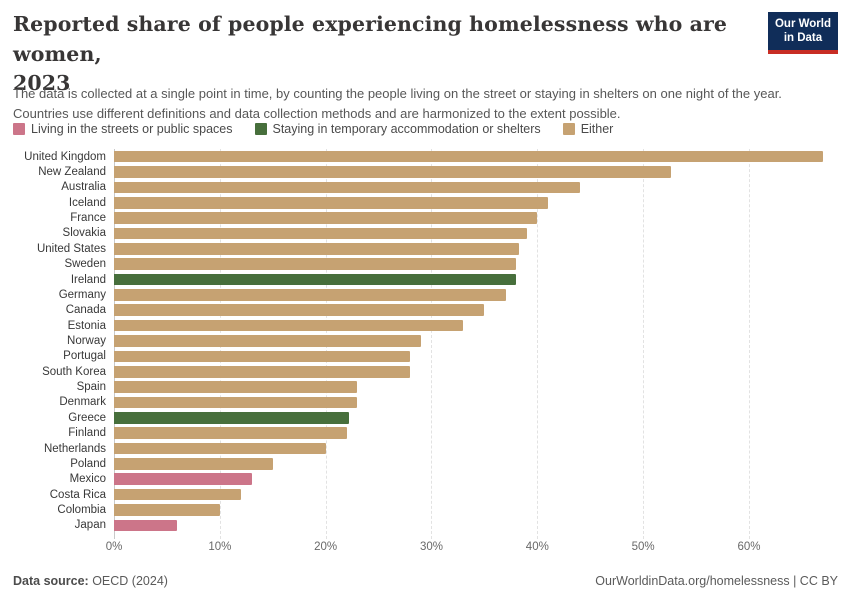  Describe the element at coordinates (88, 218) in the screenshot. I see `country-label: France` at that location.